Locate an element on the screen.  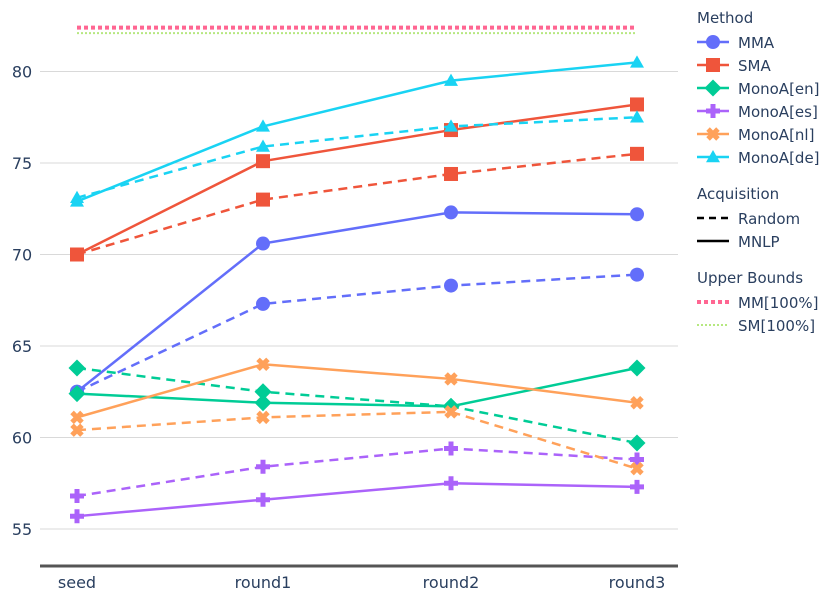
legend-item: MNLP is located at coordinates (738, 242).